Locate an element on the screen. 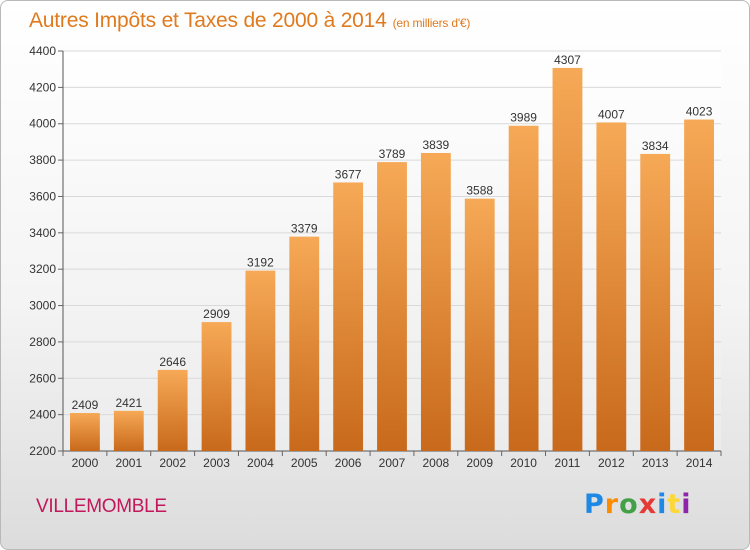 This screenshot has height=550, width=750. x-tick-label: 2014 is located at coordinates (699, 463).